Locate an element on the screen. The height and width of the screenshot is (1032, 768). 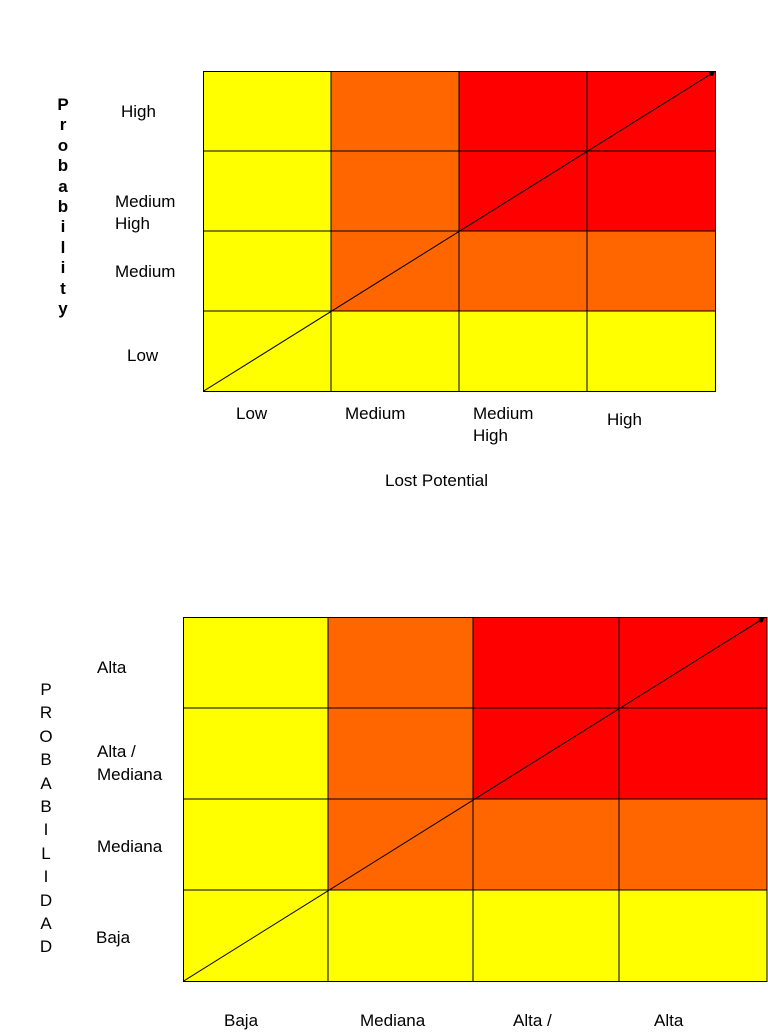
y-label-medium: Medium is located at coordinates (145, 271).